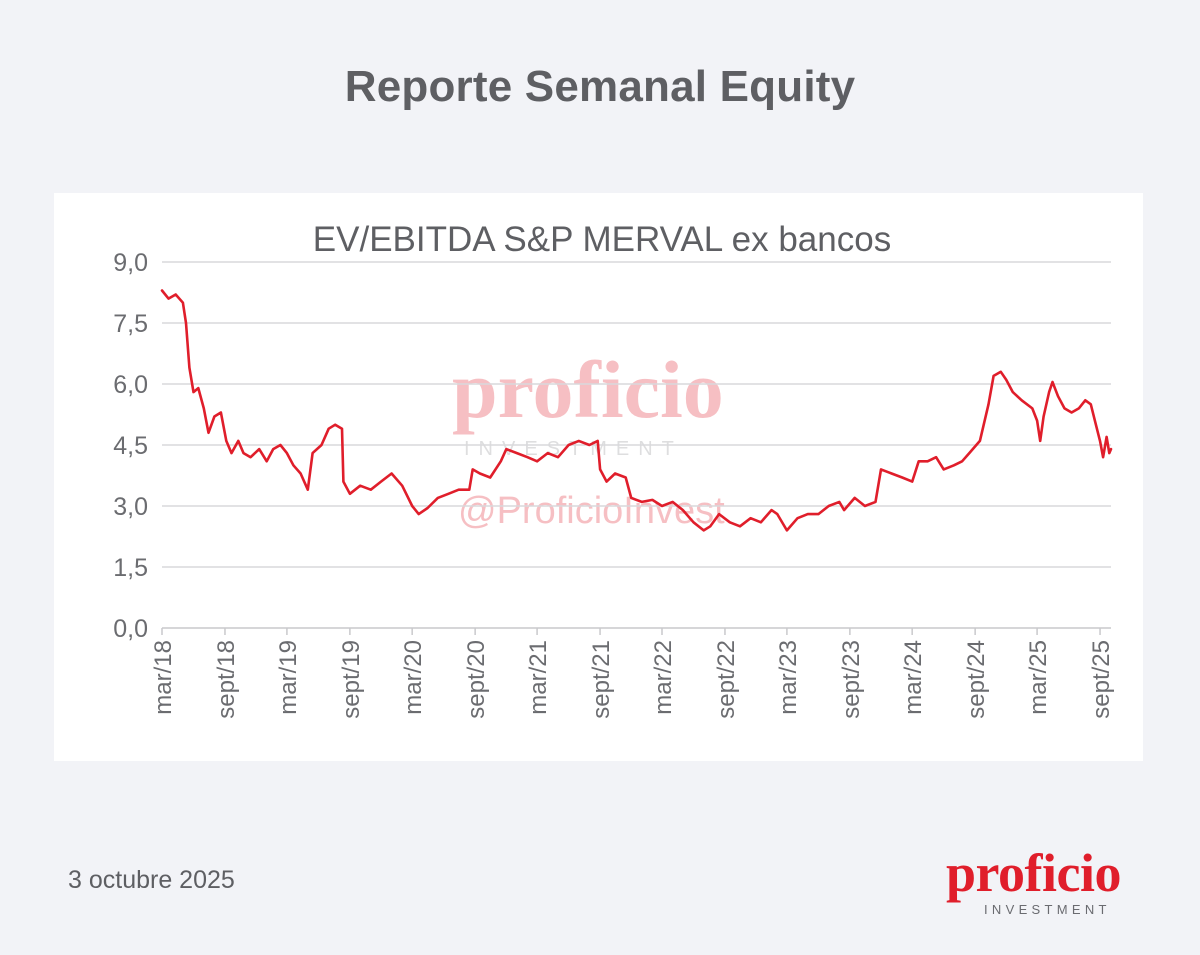 Image resolution: width=1200 pixels, height=955 pixels. I want to click on x-tick-label: mar/18, so click(163, 677).